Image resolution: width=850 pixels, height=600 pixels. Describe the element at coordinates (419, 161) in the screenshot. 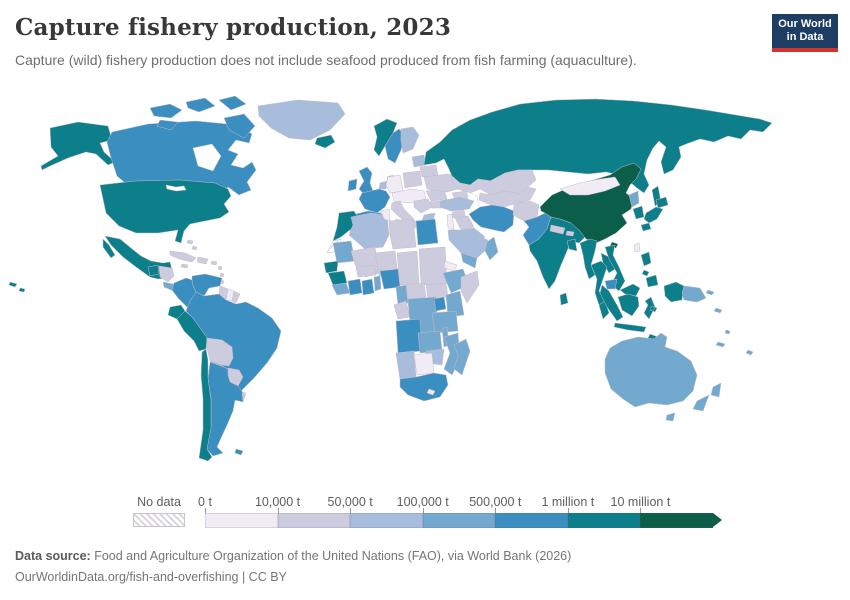

I see `region-baltics` at that location.